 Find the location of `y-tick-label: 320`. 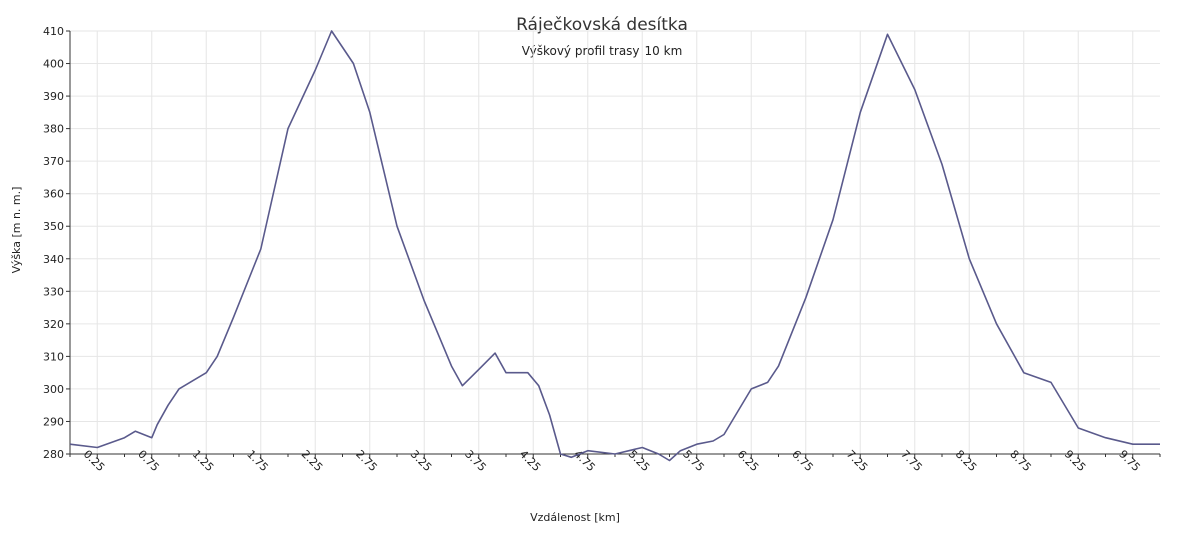

y-tick-label: 320 is located at coordinates (53, 324).